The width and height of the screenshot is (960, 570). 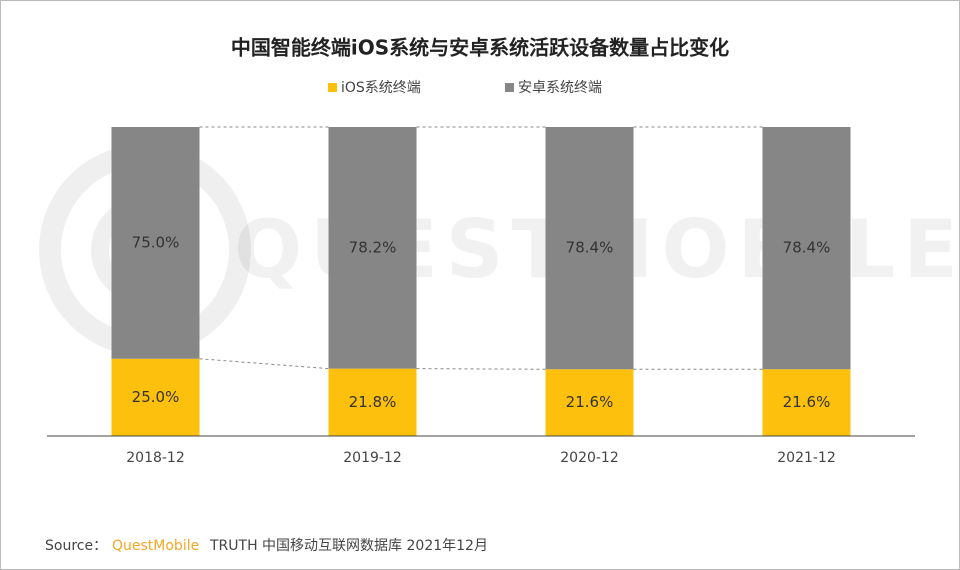 What do you see at coordinates (76, 546) in the screenshot?
I see `source-label: Source：` at bounding box center [76, 546].